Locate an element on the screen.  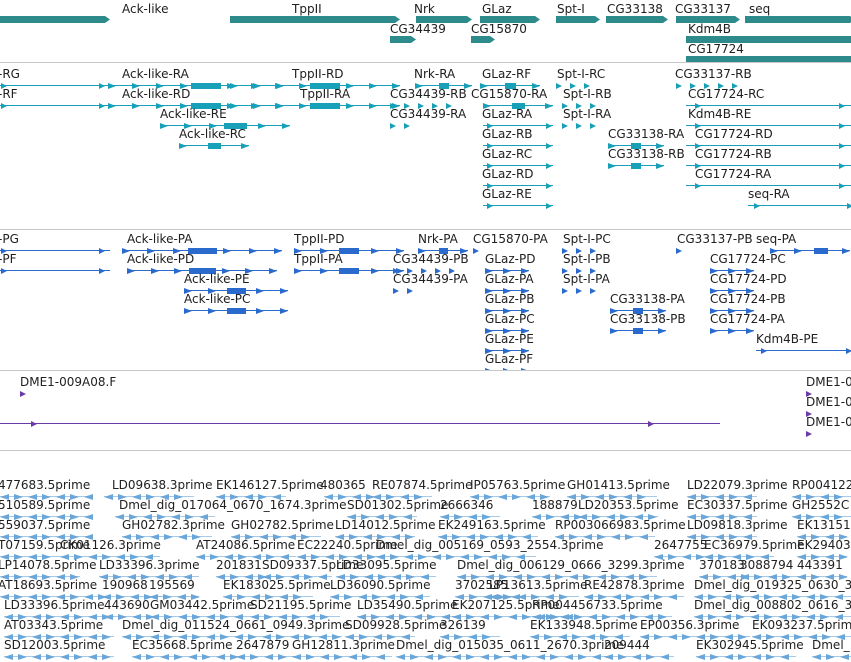
protein-feature-pf: -PF is located at coordinates (425, 263).